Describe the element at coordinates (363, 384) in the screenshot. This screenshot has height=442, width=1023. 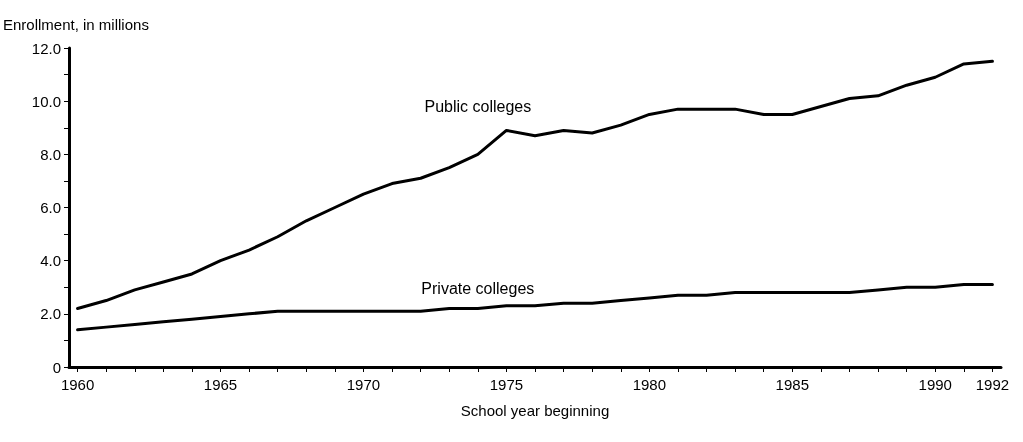
I see `x-tick-label: 1970` at that location.